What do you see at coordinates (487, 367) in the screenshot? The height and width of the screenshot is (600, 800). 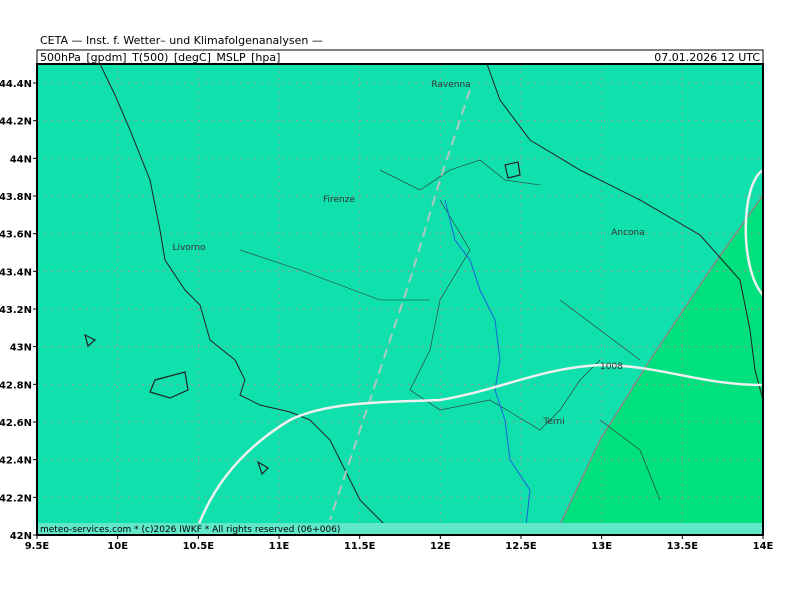 I see `river` at bounding box center [487, 367].